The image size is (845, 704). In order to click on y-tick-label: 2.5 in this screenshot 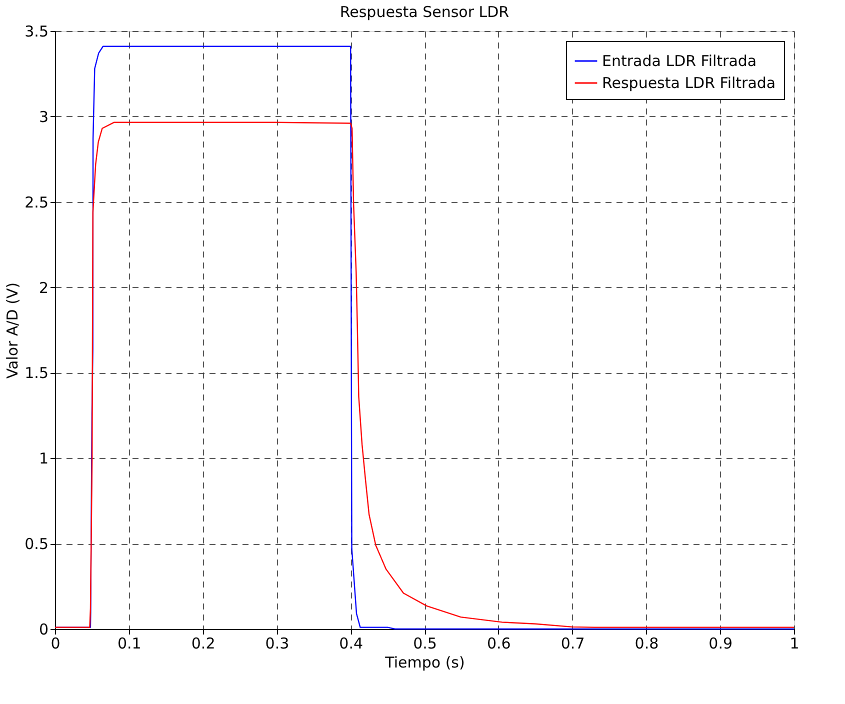, I will do `click(36, 202)`.